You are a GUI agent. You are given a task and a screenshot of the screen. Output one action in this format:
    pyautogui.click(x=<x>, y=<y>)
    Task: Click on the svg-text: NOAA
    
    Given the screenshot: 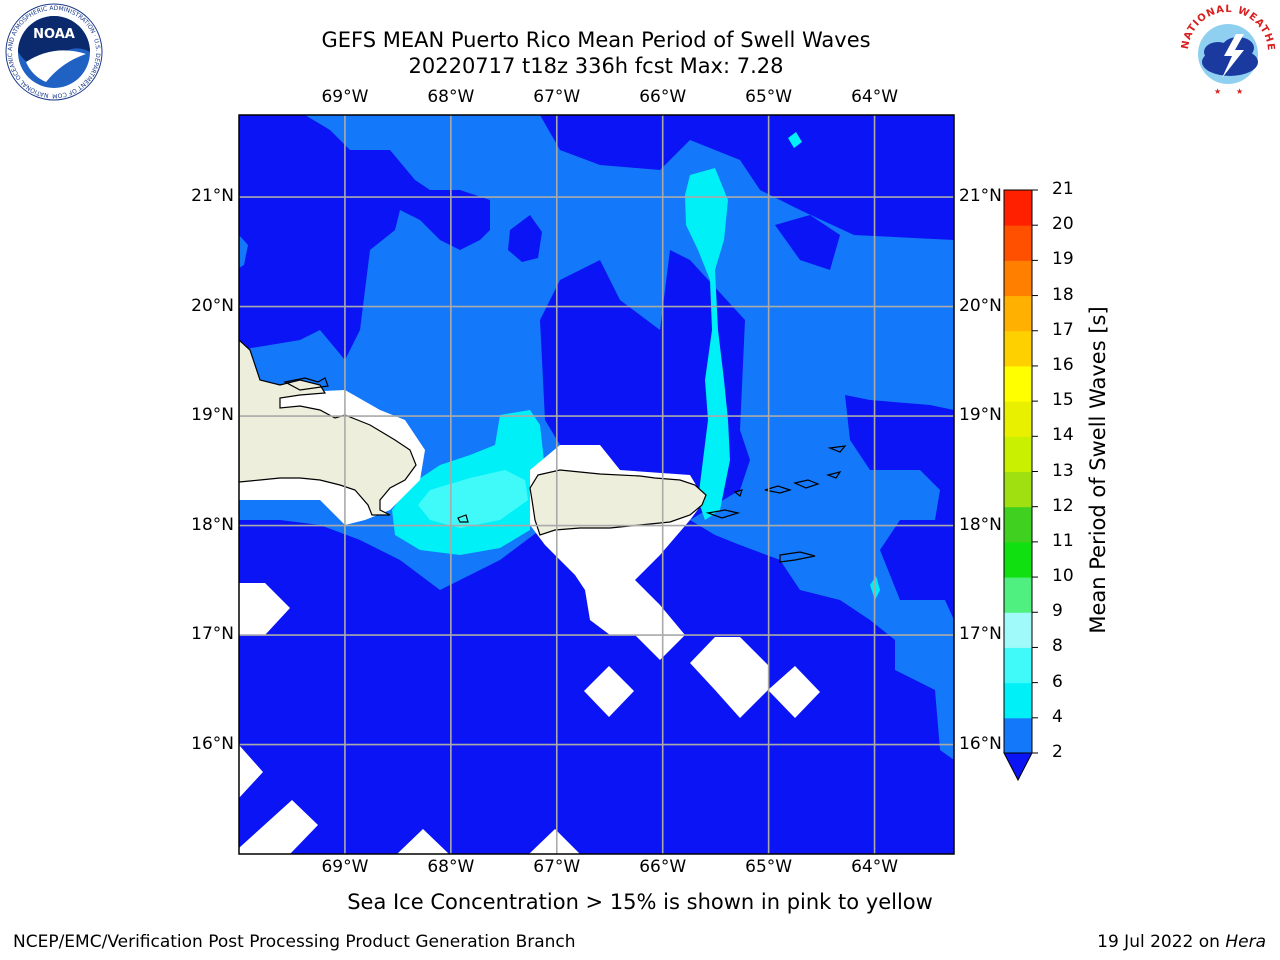 What is the action you would take?
    pyautogui.click(x=54, y=34)
    